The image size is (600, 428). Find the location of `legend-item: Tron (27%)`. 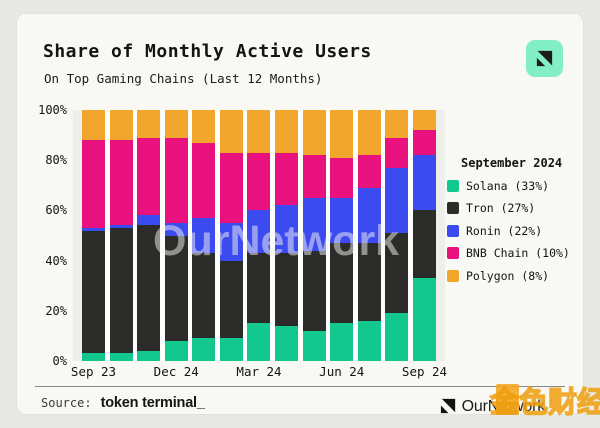

legend-item: Tron (27%) is located at coordinates (522, 208).